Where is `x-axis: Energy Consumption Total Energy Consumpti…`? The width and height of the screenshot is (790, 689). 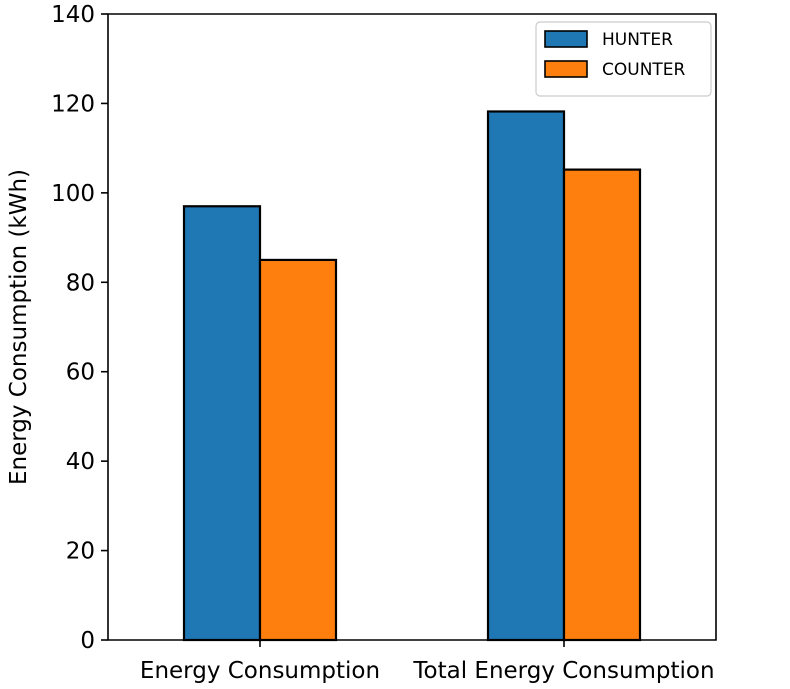 x-axis: Energy Consumption Total Energy Consumpti… is located at coordinates (427, 662).